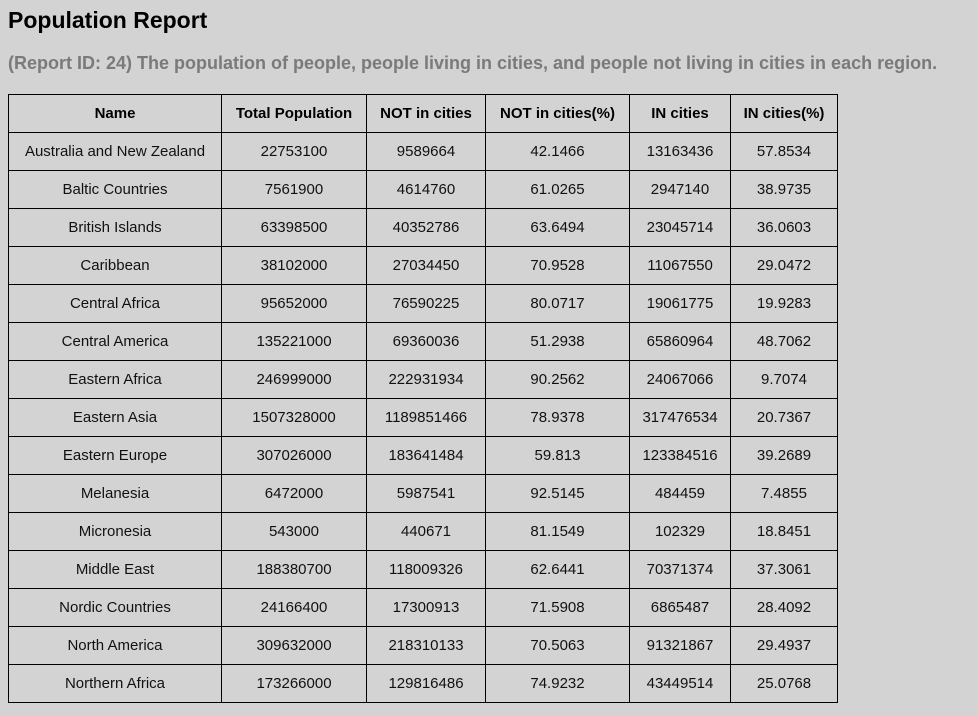 The height and width of the screenshot is (716, 977). What do you see at coordinates (680, 493) in the screenshot?
I see `cell-in-cities: 484459` at bounding box center [680, 493].